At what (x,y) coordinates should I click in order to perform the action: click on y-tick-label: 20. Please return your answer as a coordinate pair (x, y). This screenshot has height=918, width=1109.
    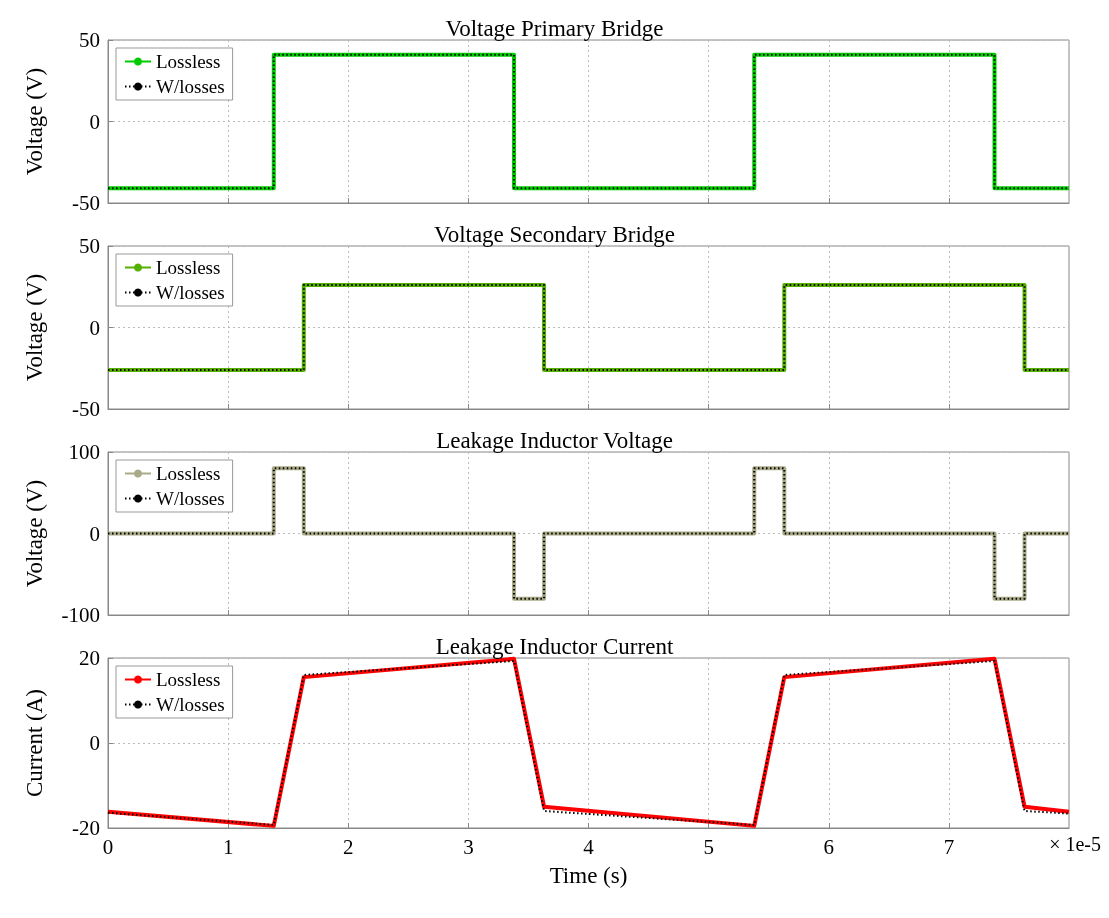
    Looking at the image, I should click on (89, 658).